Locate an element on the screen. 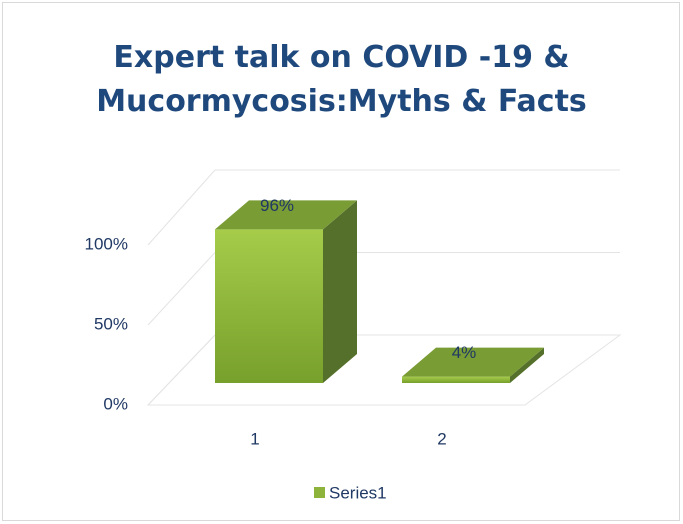  legend-label: Series1 is located at coordinates (358, 492).